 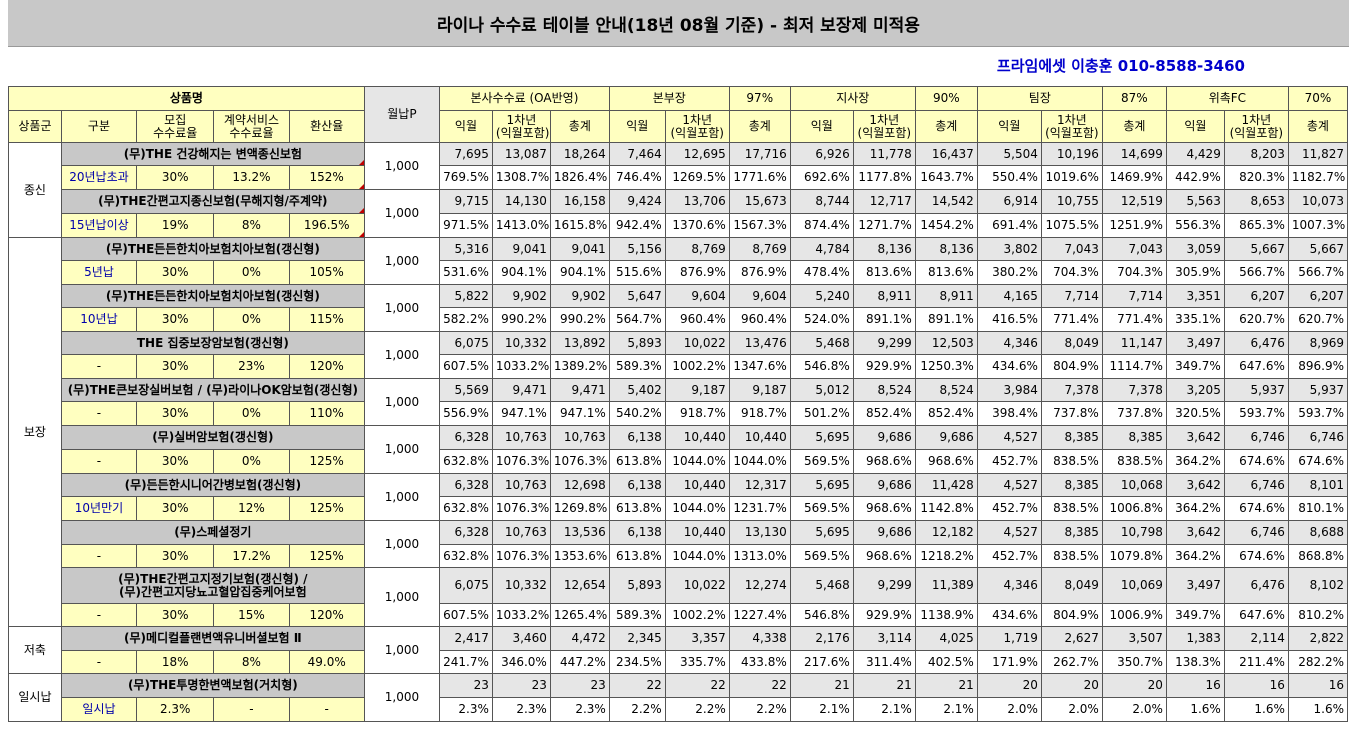 I want to click on header-tier-hq: 본사수수료 (OA반영), so click(x=524, y=98).